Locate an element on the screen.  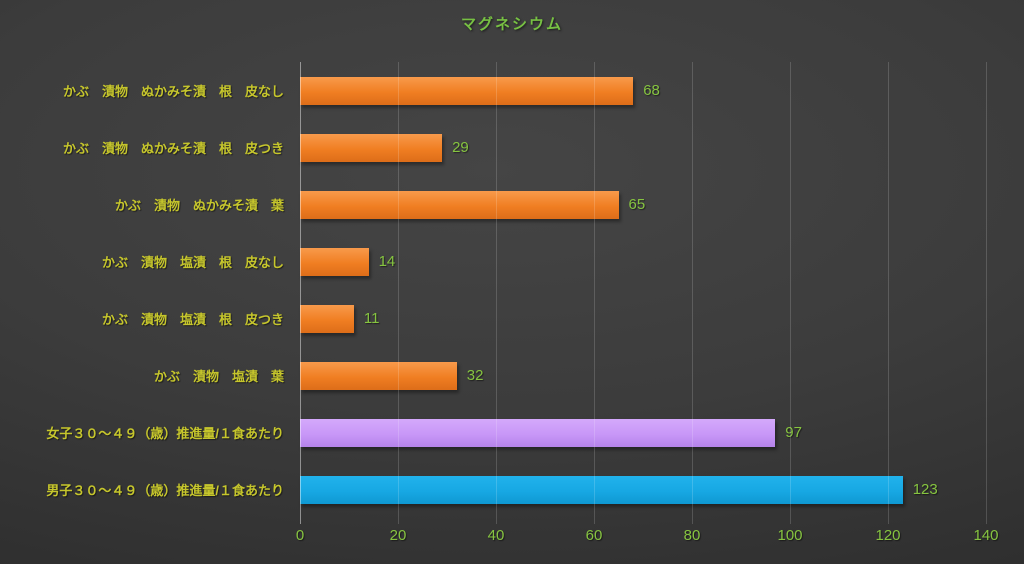
category-label: かぶ 漬物 塩漬 葉 is located at coordinates (218, 376).